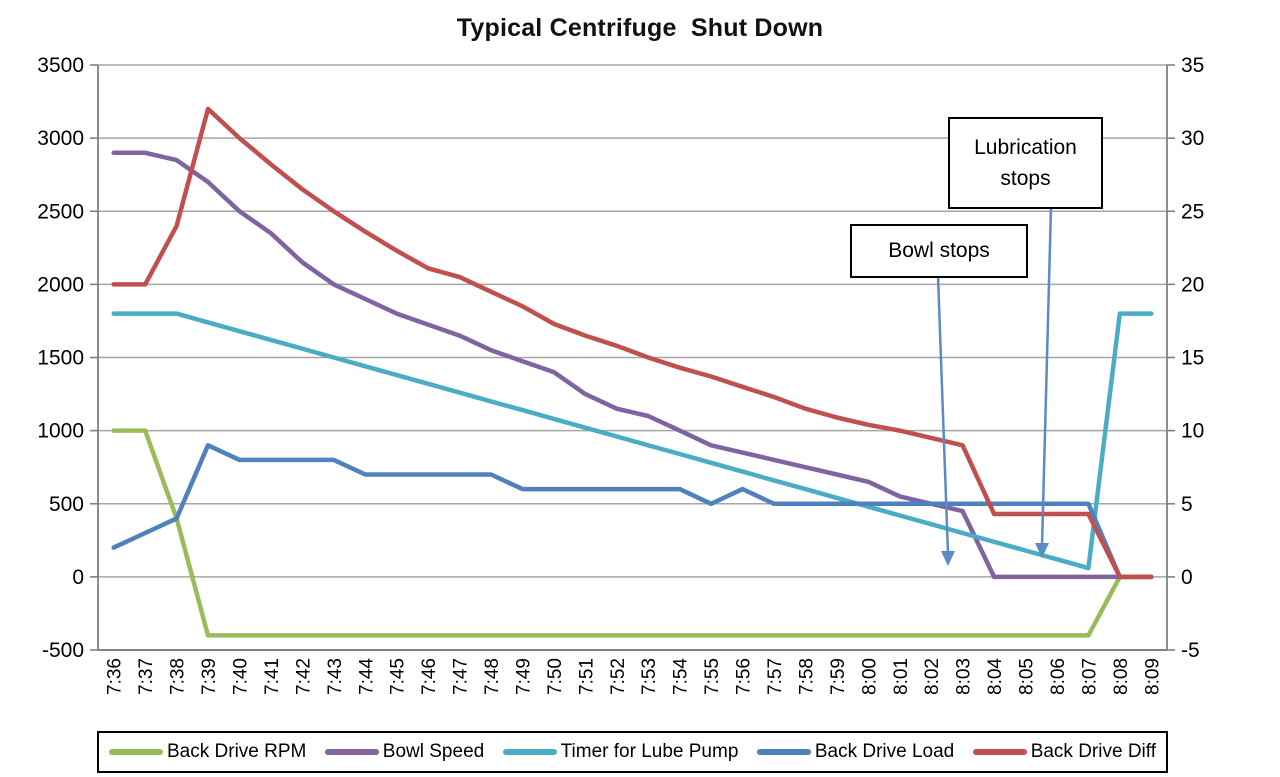  Describe the element at coordinates (60, 284) in the screenshot. I see `y-axis-left-label: 2000` at that location.